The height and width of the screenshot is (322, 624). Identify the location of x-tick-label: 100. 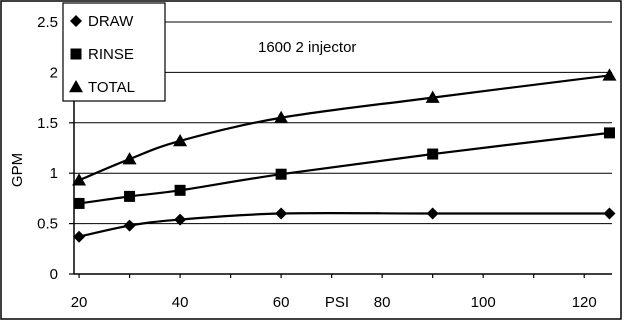
(483, 302).